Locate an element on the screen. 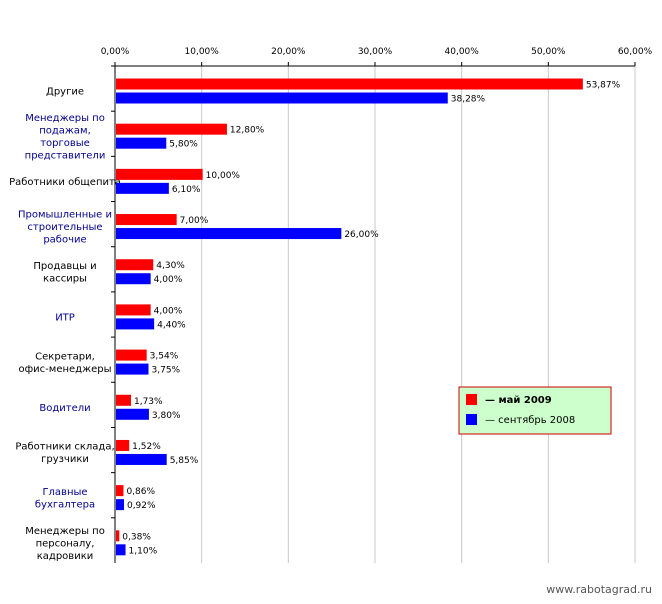 Image resolution: width=662 pixels, height=604 pixels. category-label-line: строительные is located at coordinates (64, 227).